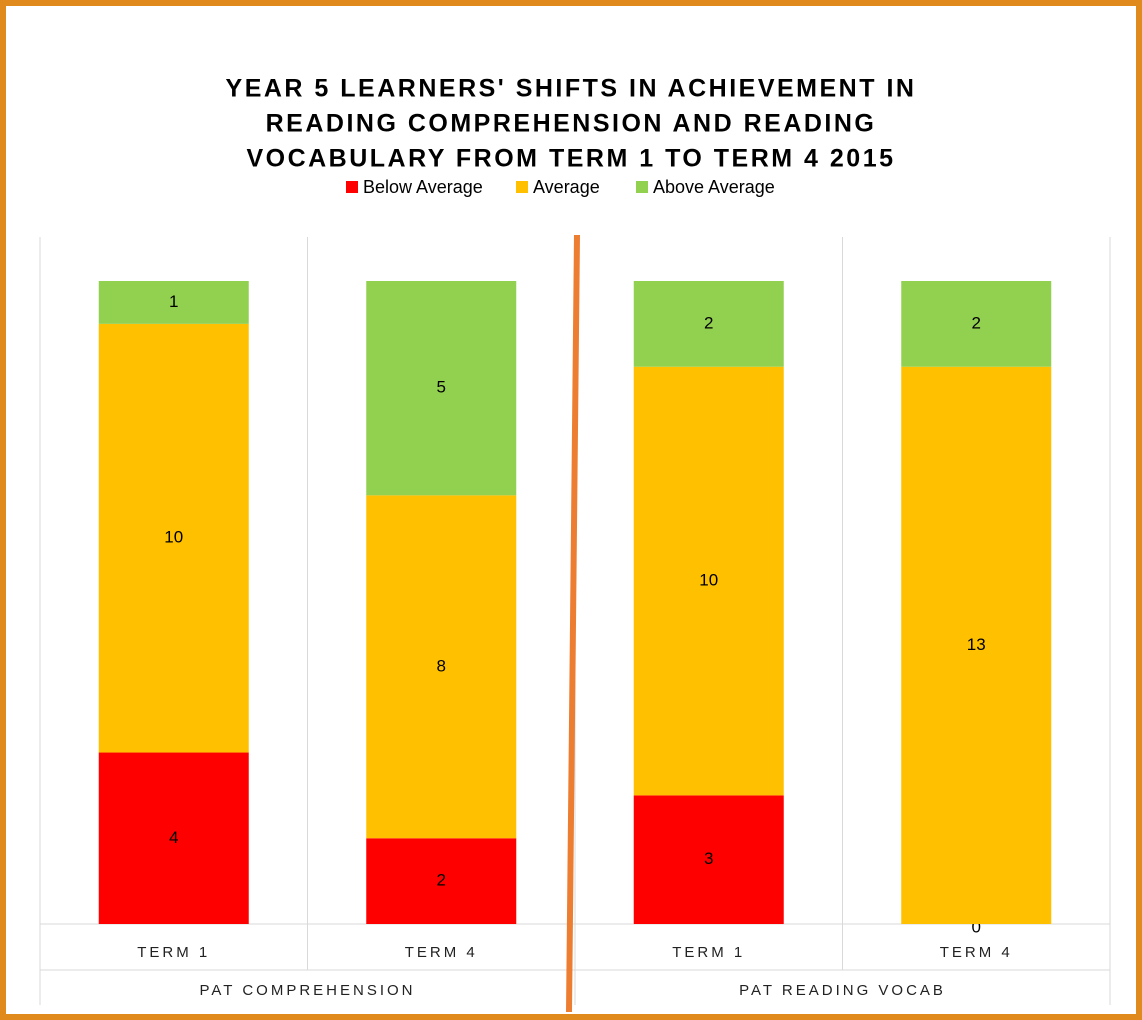  I want to click on chart-title: READING COMPREHENSION AND READING, so click(571, 124).